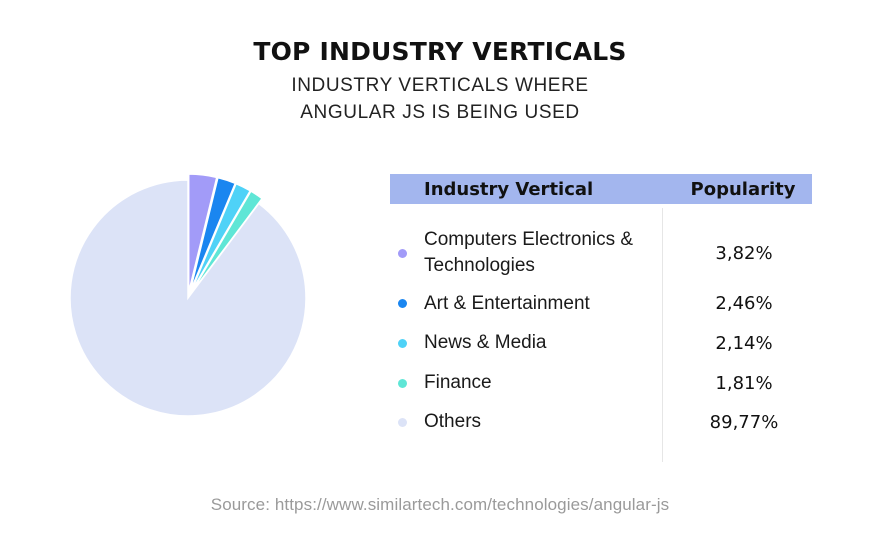  Describe the element at coordinates (529, 252) in the screenshot. I see `legend-label: Computers Electronics & Technologies` at that location.